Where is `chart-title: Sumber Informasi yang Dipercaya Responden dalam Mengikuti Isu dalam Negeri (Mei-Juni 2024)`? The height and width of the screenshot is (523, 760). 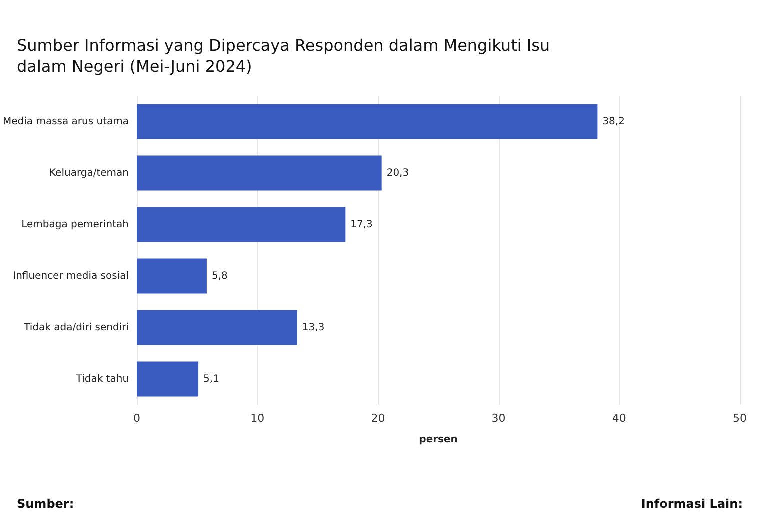
chart-title: Sumber Informasi yang Dipercaya Responden dalam Mengikuti Isu dalam Negeri (Mei-Juni 2024) is located at coordinates (286, 56).